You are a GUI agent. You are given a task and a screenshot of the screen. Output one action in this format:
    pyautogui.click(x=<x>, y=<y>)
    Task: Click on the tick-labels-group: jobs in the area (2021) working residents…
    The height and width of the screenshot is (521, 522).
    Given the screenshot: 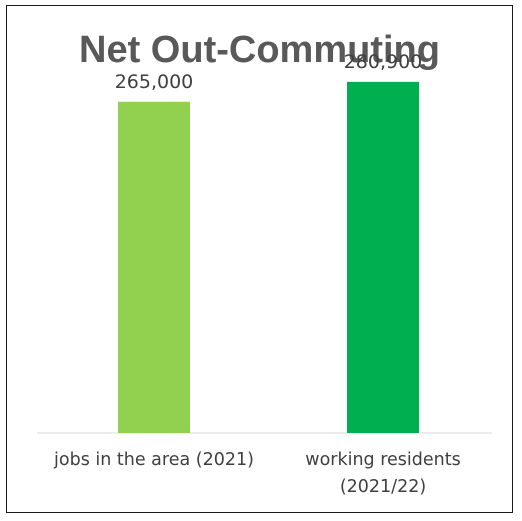 What is the action you would take?
    pyautogui.click(x=257, y=473)
    